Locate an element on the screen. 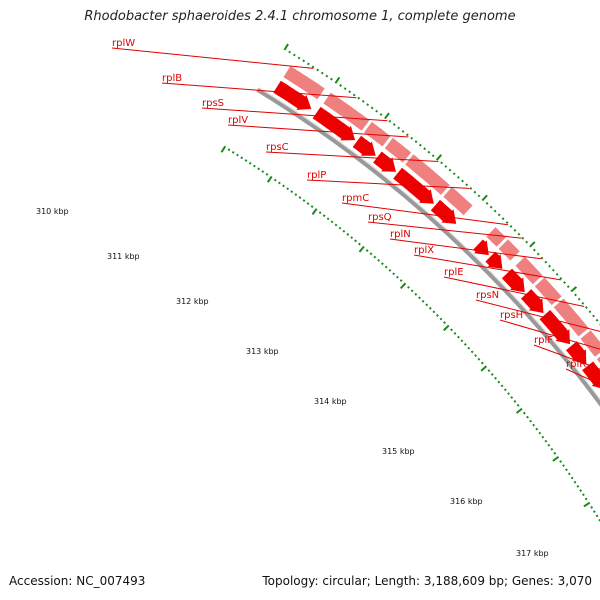 The image size is (600, 600). kbp-label: 314 kbp is located at coordinates (330, 401).